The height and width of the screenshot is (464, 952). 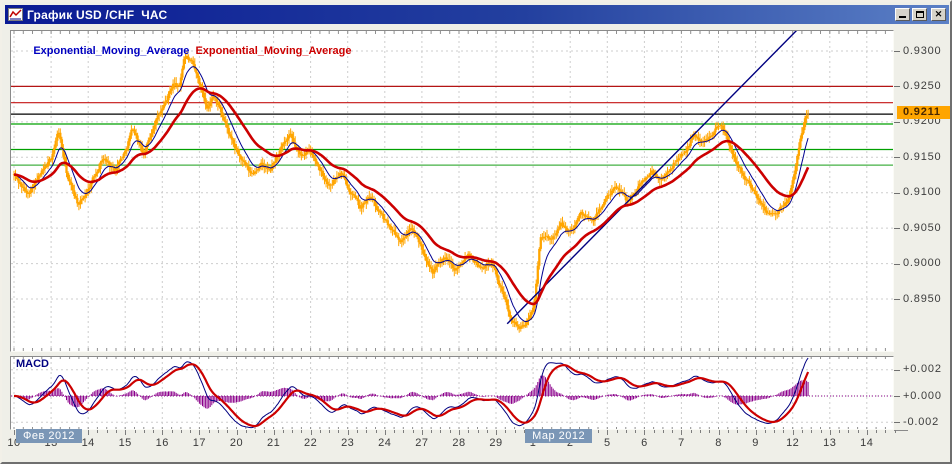 I want to click on ema-slow-legend-label: Exponential_Moving_Average, so click(x=273, y=51).